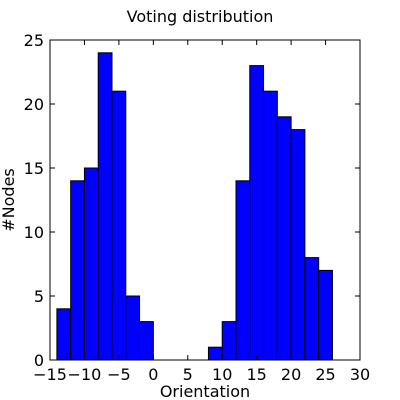 The height and width of the screenshot is (400, 400). I want to click on y-tick-label: 5, so click(39, 296).